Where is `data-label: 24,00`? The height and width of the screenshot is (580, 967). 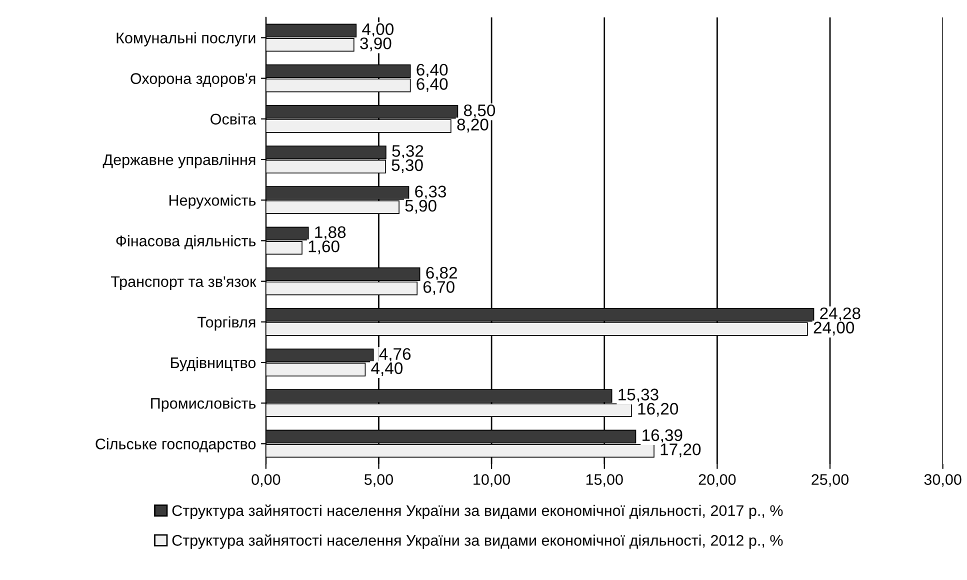
data-label: 24,00 is located at coordinates (834, 329).